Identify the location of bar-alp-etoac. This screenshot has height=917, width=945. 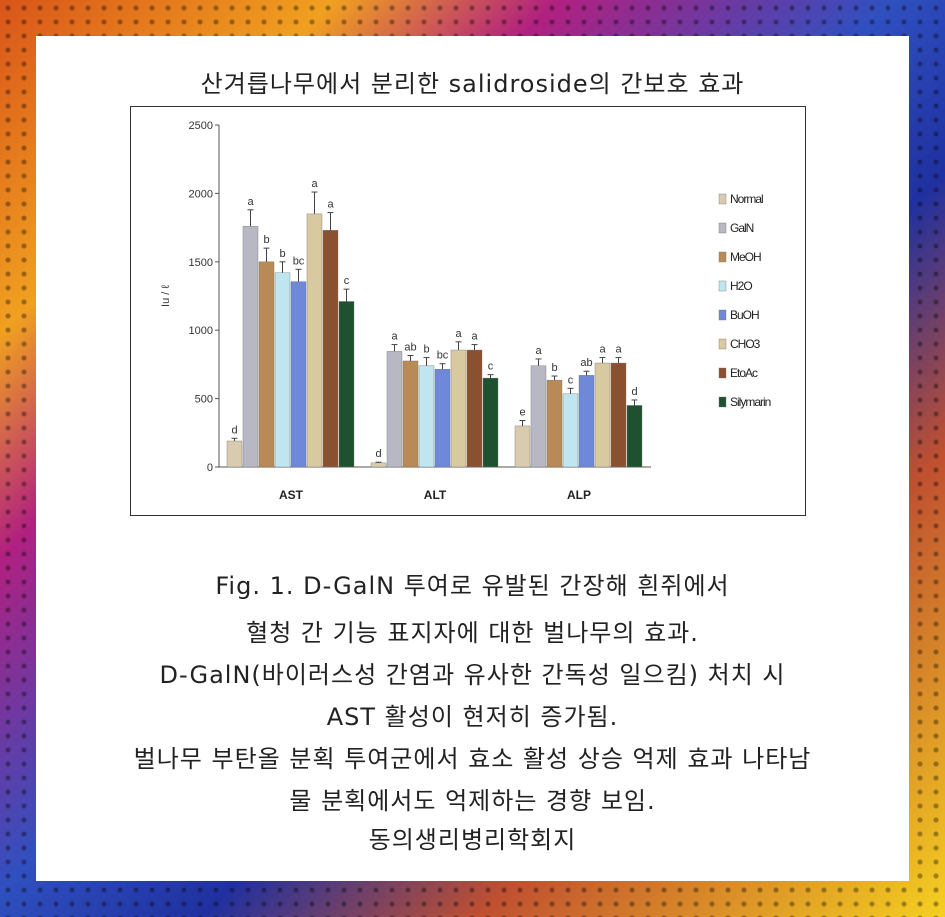
(618, 415).